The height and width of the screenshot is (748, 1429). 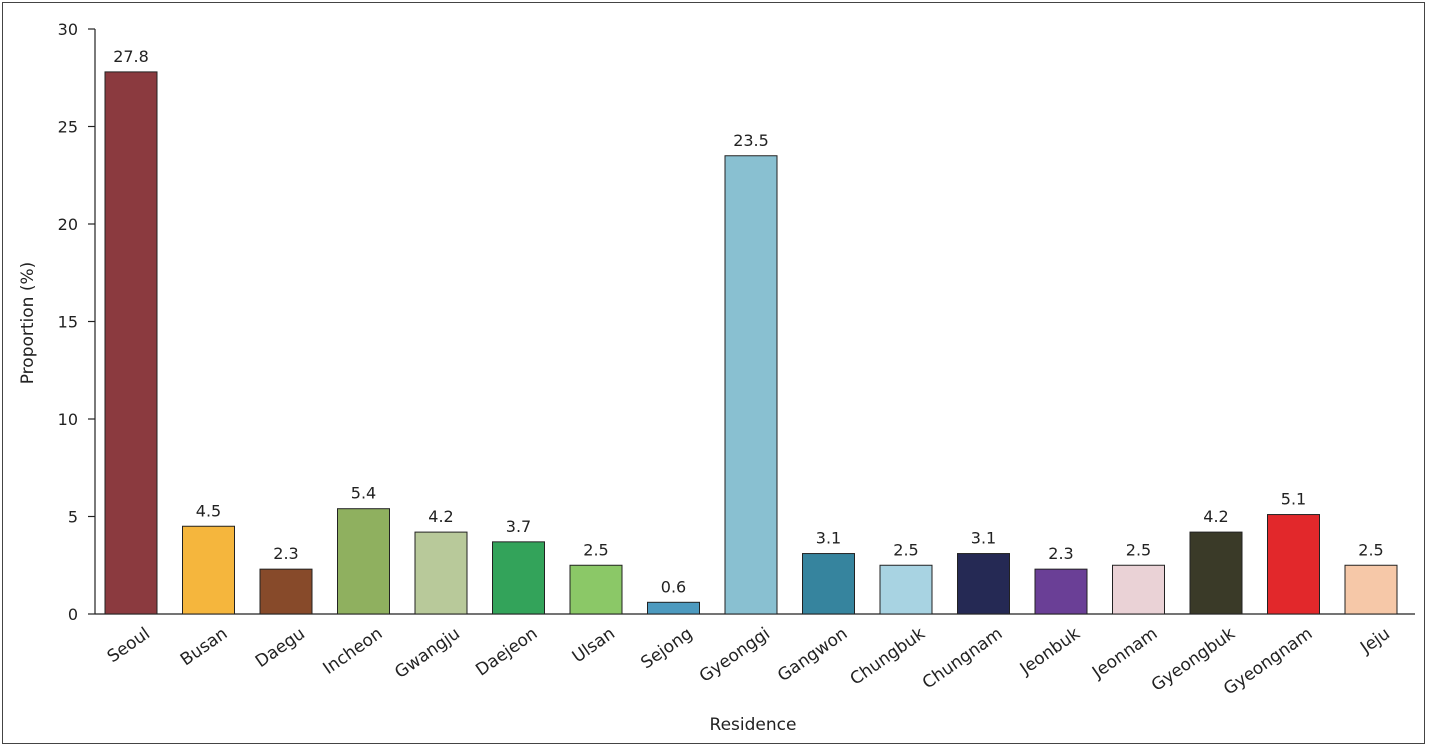 I want to click on x-tick-label-chungbuk: Chungbuk, so click(x=888, y=657).